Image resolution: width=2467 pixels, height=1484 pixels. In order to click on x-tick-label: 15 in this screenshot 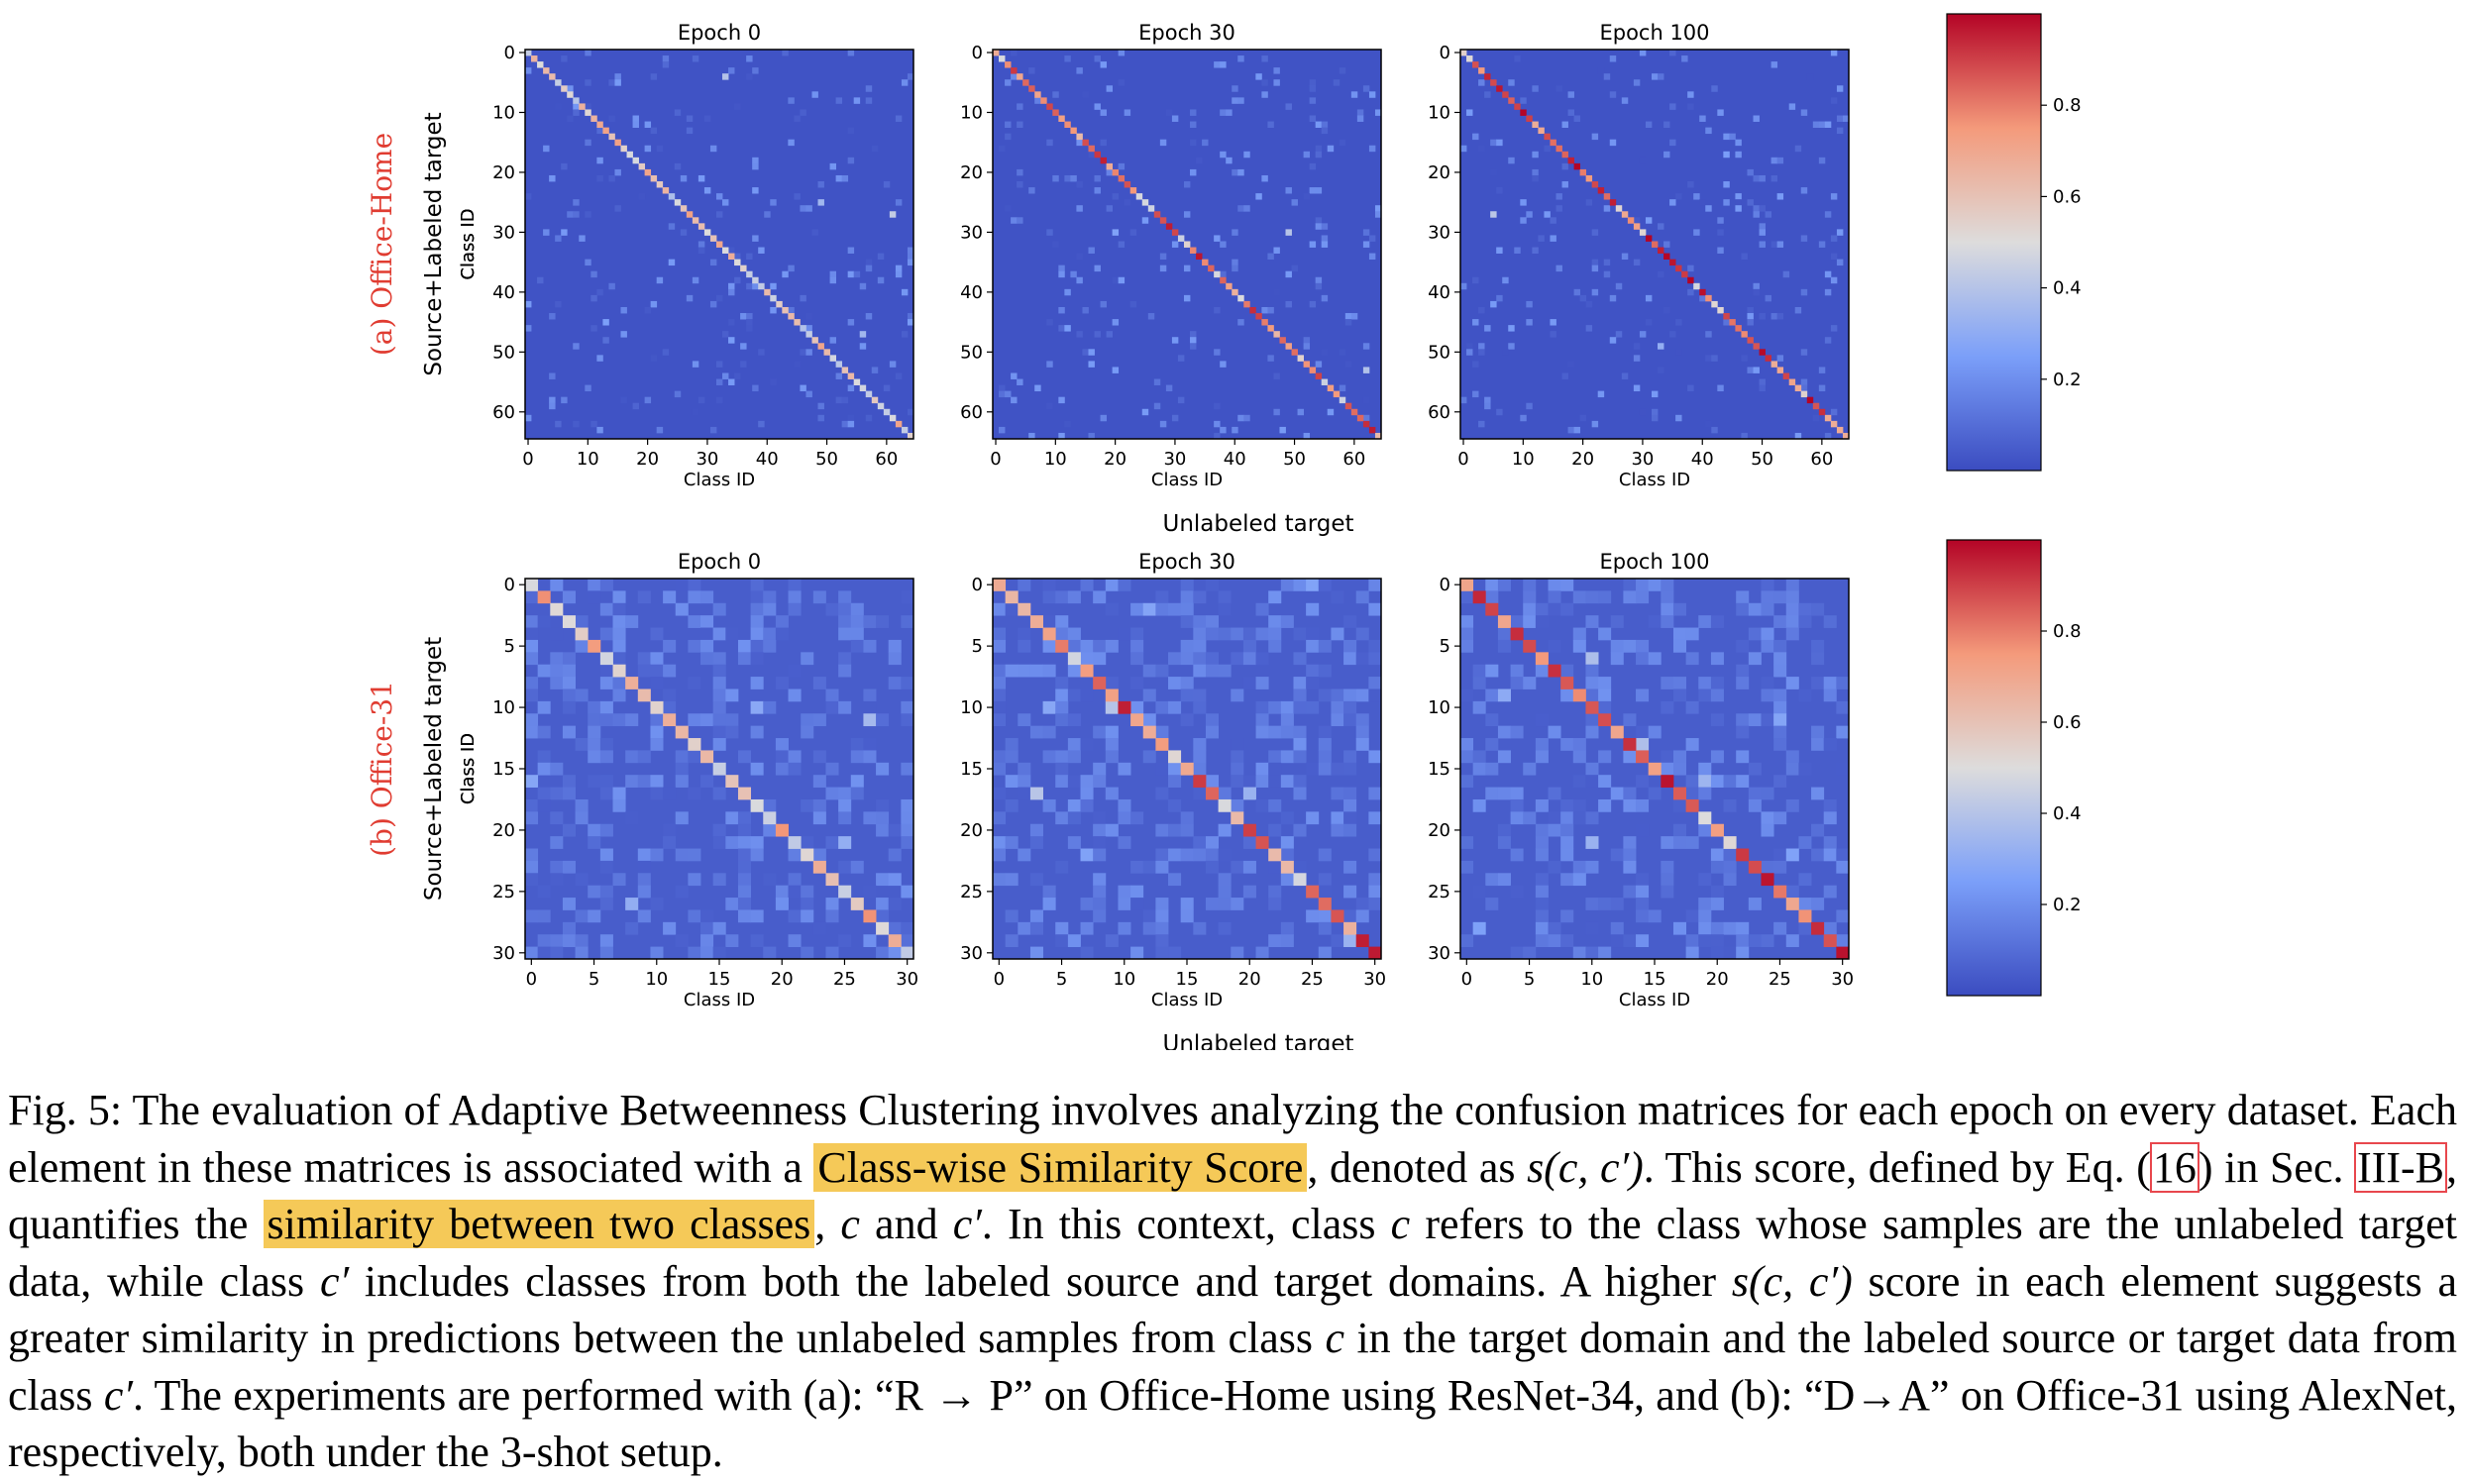, I will do `click(719, 979)`.